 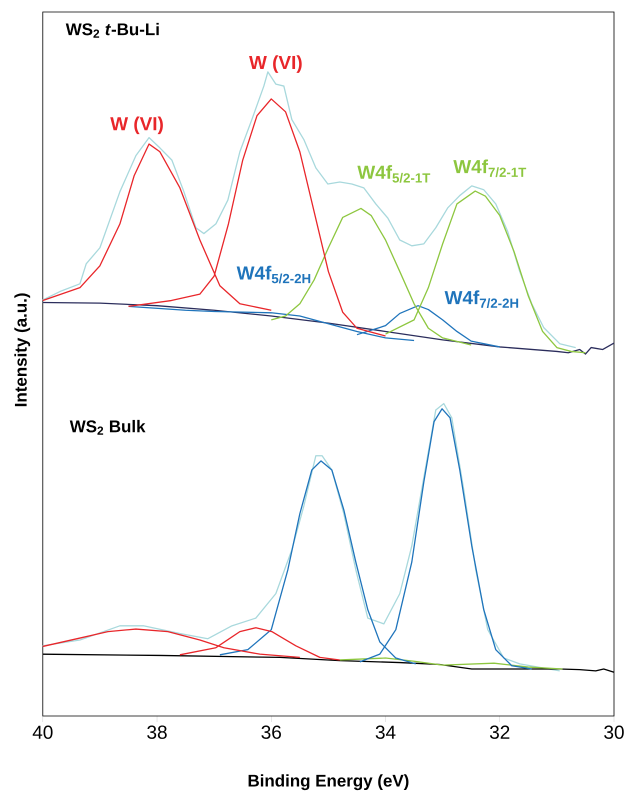 What do you see at coordinates (386, 732) in the screenshot?
I see `x-tick-label: 34` at bounding box center [386, 732].